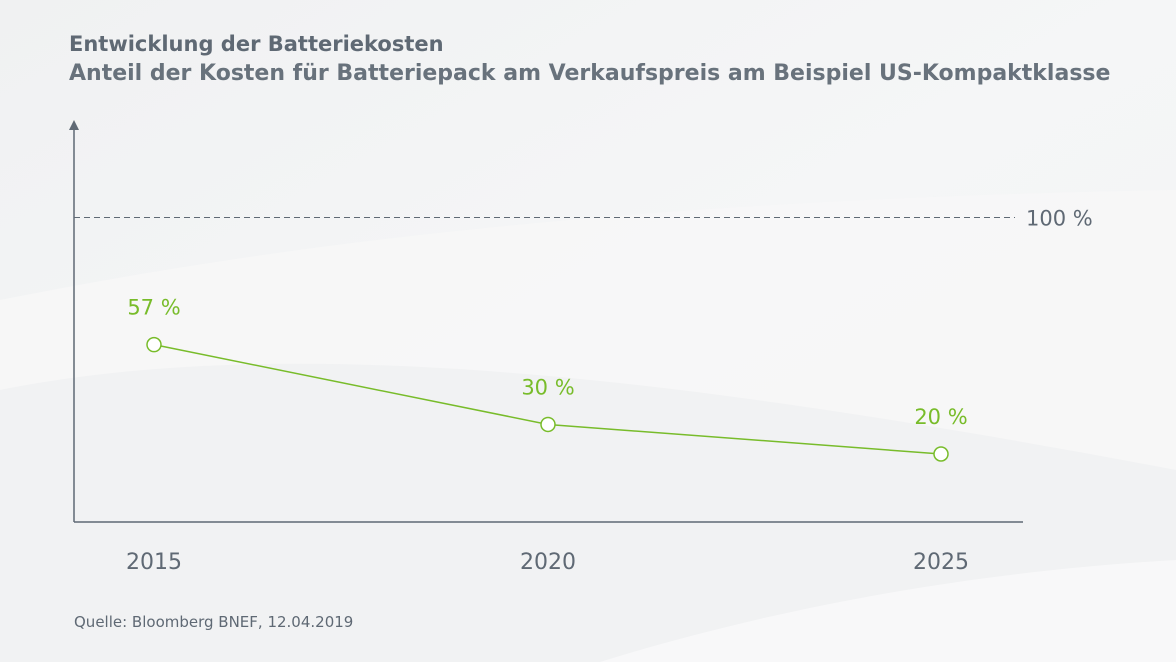 Image resolution: width=1176 pixels, height=662 pixels. I want to click on reference-line-group: 100 %, so click(583, 219).